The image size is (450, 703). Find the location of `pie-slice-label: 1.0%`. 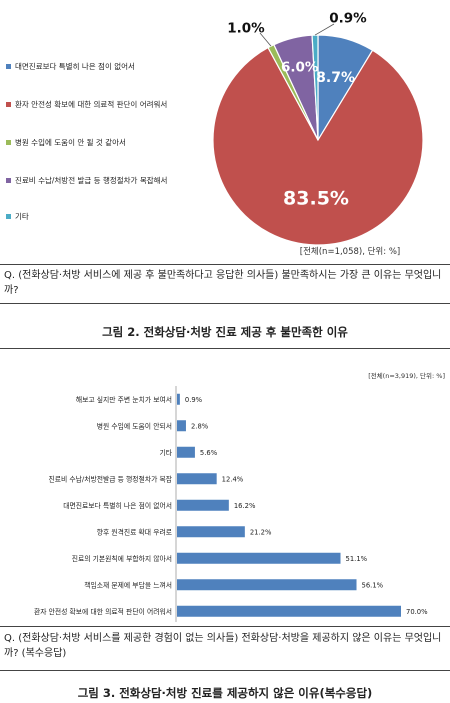

pie-slice-label: 1.0% is located at coordinates (246, 29).